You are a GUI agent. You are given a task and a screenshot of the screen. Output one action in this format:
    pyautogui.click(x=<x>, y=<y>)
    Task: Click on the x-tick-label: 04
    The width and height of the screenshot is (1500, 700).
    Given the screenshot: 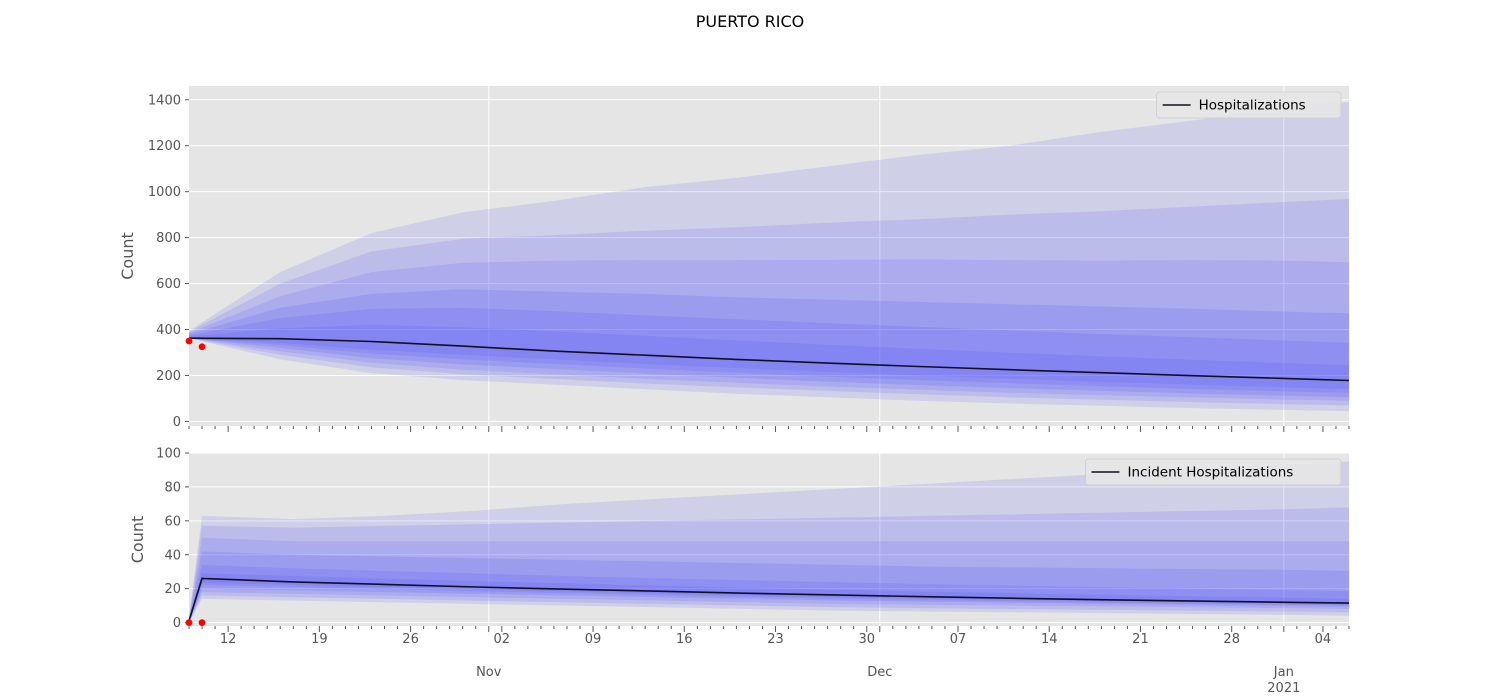 What is the action you would take?
    pyautogui.click(x=1323, y=639)
    